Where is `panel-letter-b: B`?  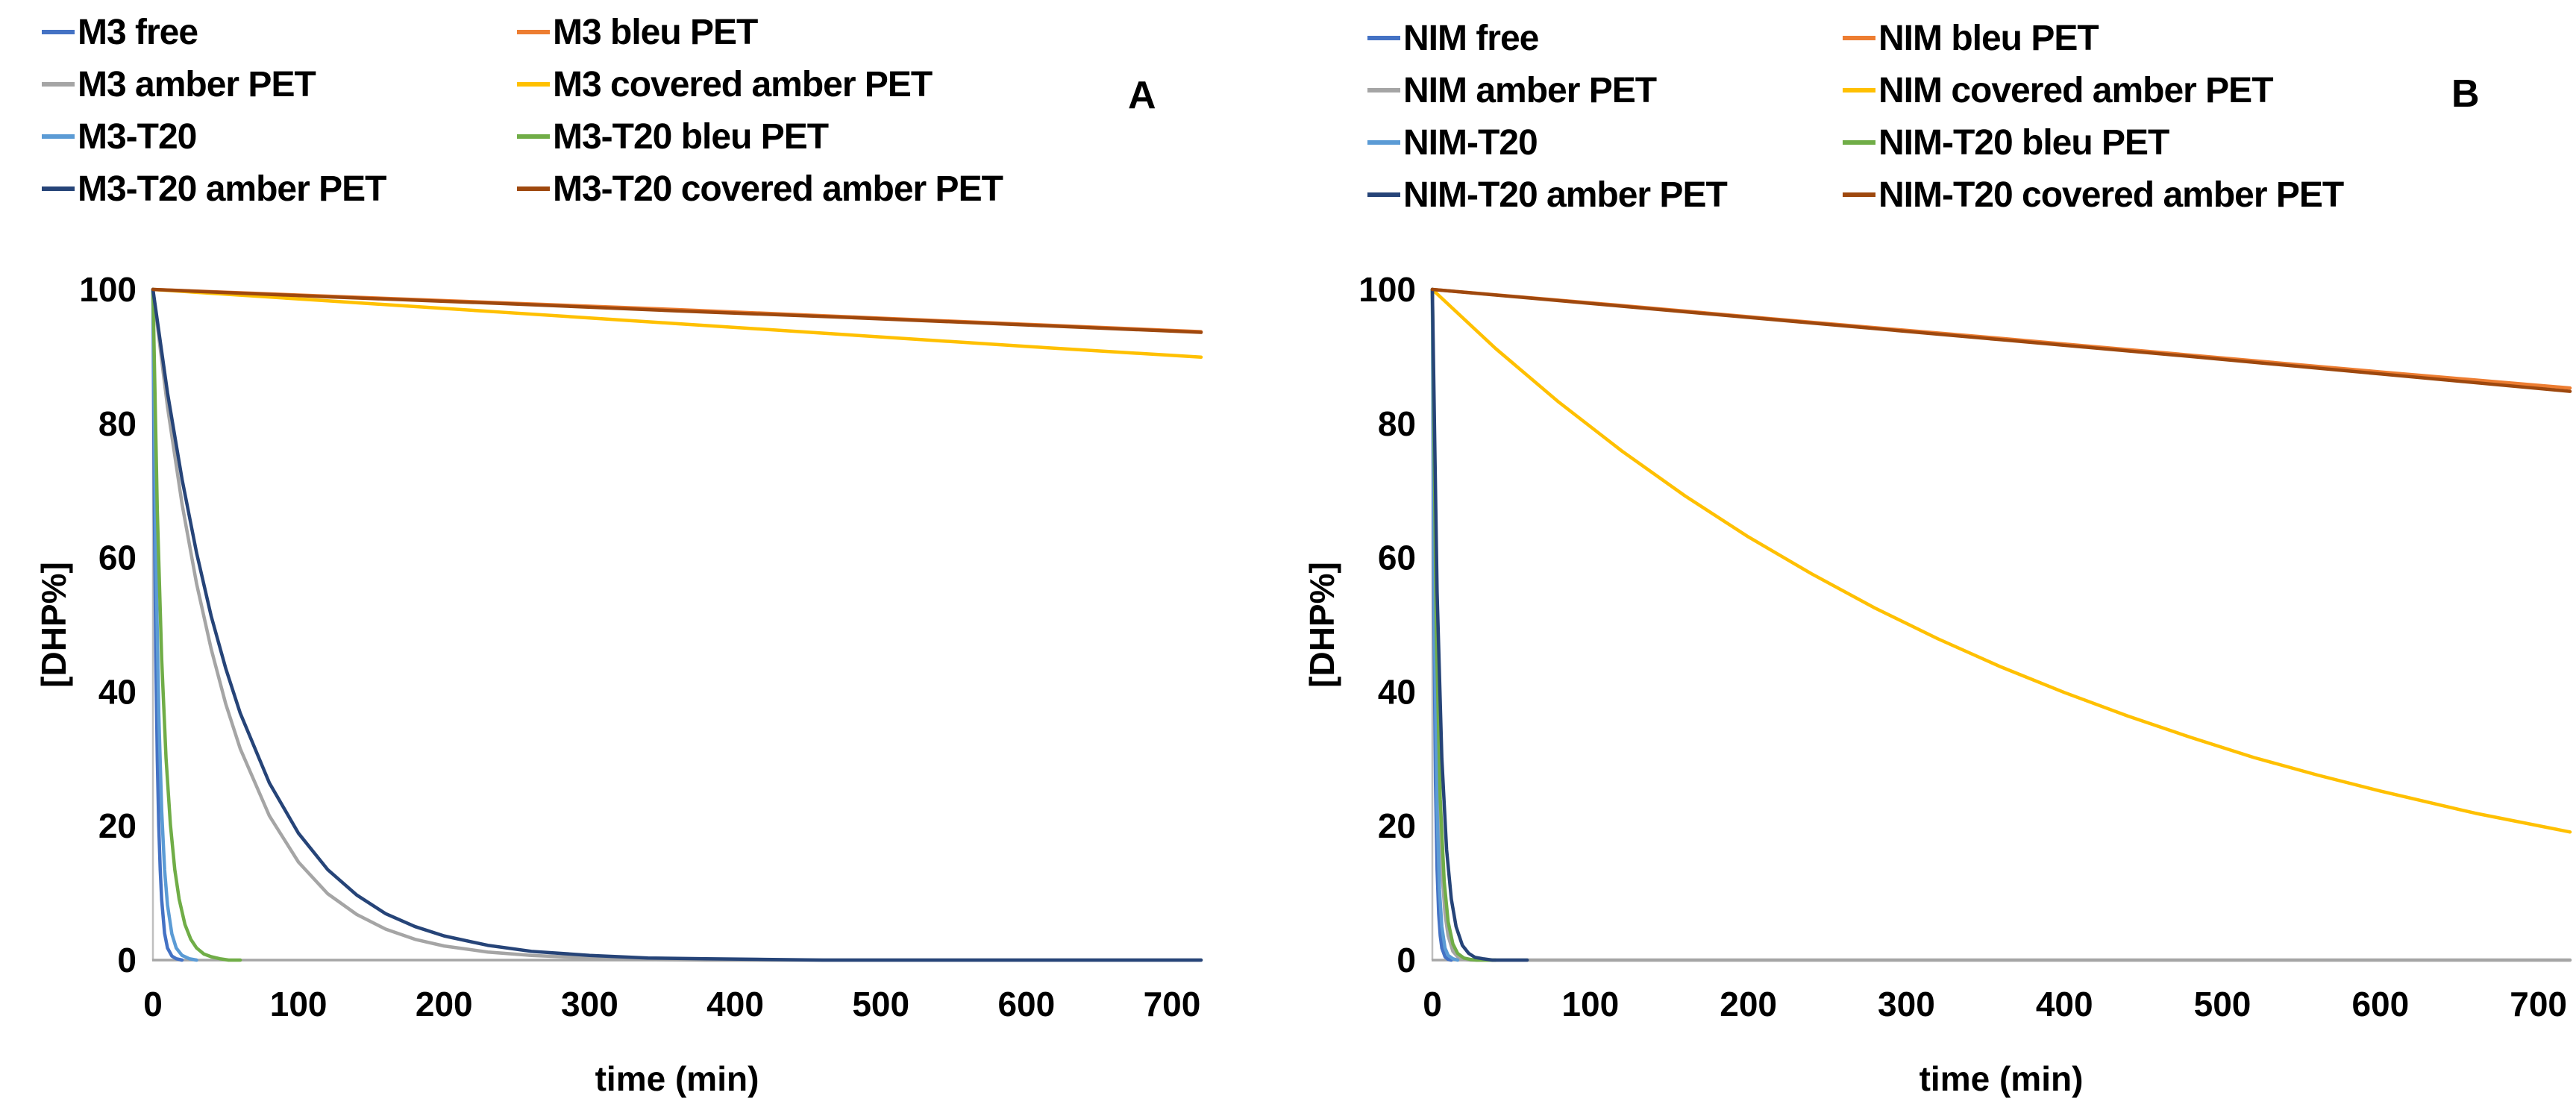
panel-letter-b: B is located at coordinates (2465, 94).